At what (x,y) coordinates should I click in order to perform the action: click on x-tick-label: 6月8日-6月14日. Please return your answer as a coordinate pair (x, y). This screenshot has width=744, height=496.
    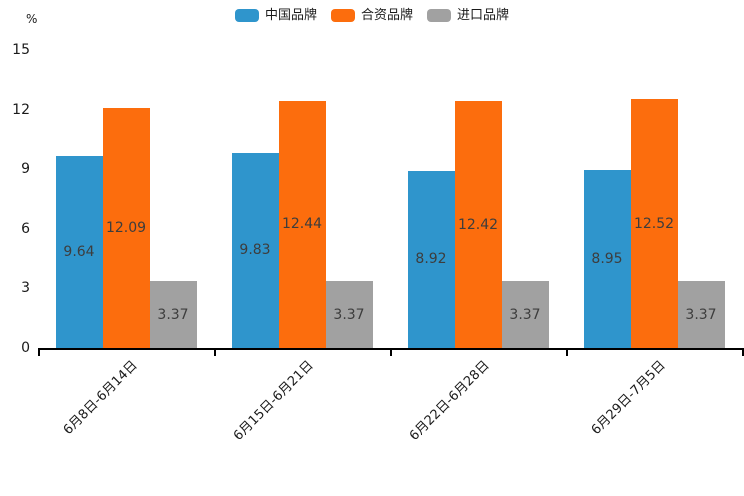
    Looking at the image, I should click on (100, 398).